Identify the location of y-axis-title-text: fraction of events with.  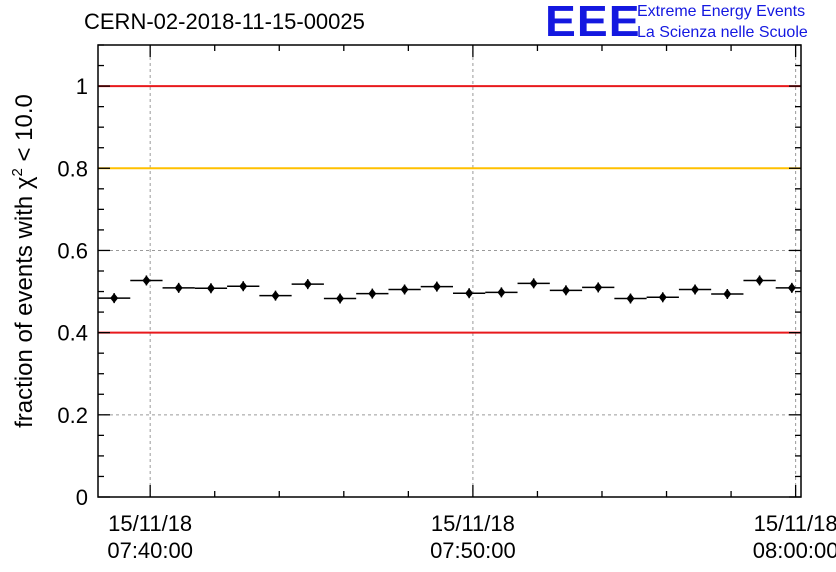
(24, 308).